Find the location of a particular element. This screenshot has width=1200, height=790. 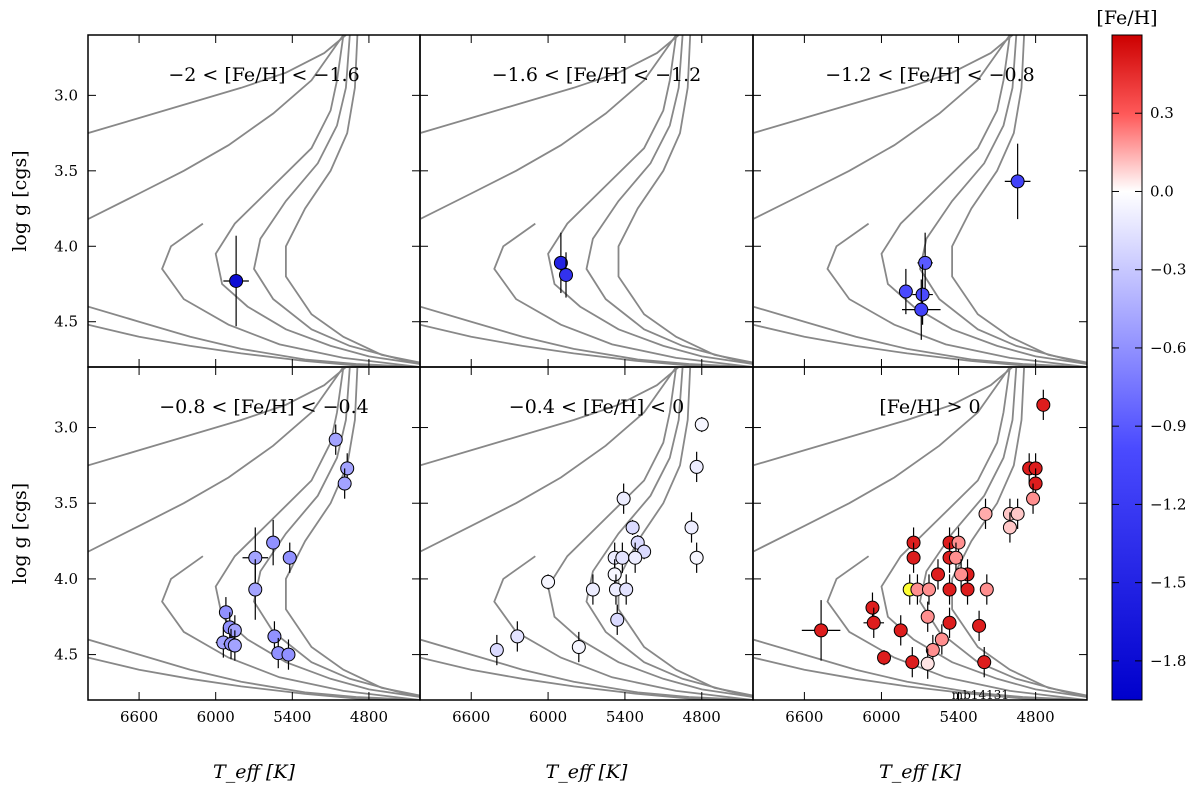

panel-5: 6600 6000 5400 4800 −0.4 < [Fe/H] < 0 is located at coordinates (586, 546).